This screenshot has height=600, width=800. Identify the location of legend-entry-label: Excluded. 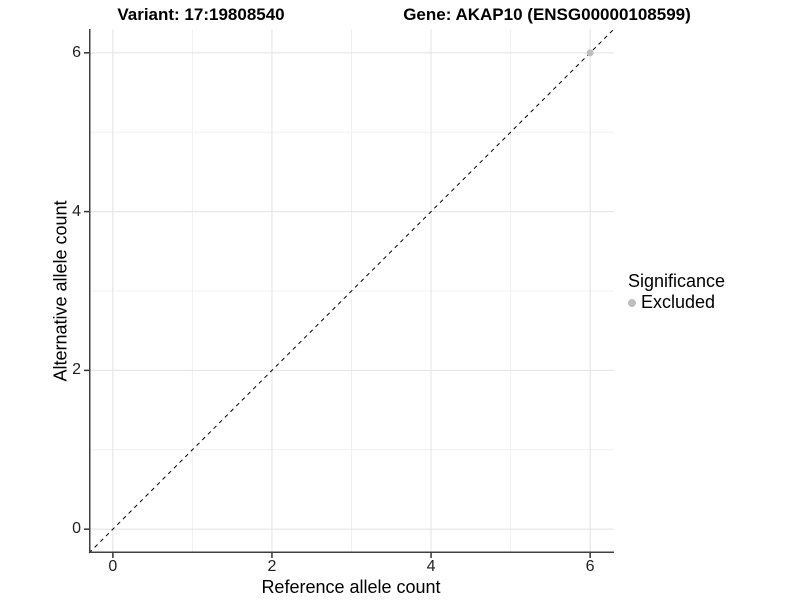
(678, 302).